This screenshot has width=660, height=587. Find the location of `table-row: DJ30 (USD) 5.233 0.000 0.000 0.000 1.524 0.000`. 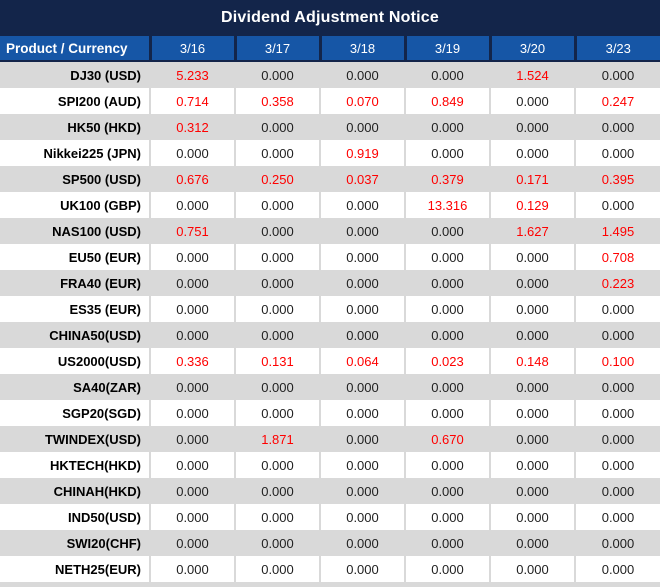

table-row: DJ30 (USD) 5.233 0.000 0.000 0.000 1.524 0.000 is located at coordinates (330, 74).